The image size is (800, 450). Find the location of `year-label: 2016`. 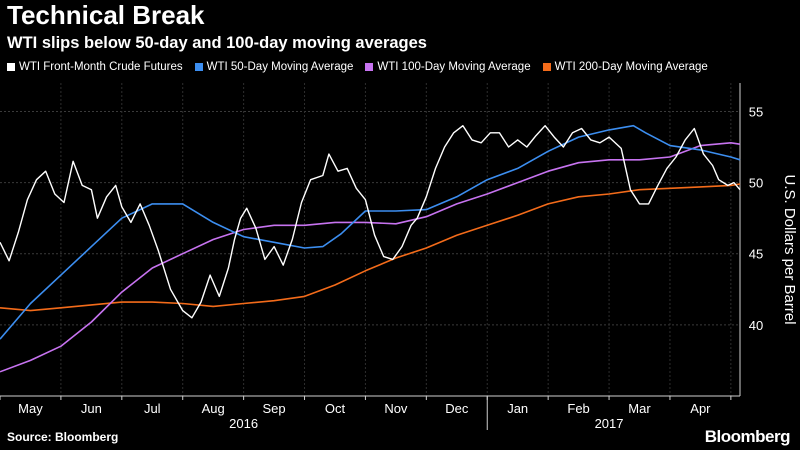

year-label: 2016 is located at coordinates (243, 423).